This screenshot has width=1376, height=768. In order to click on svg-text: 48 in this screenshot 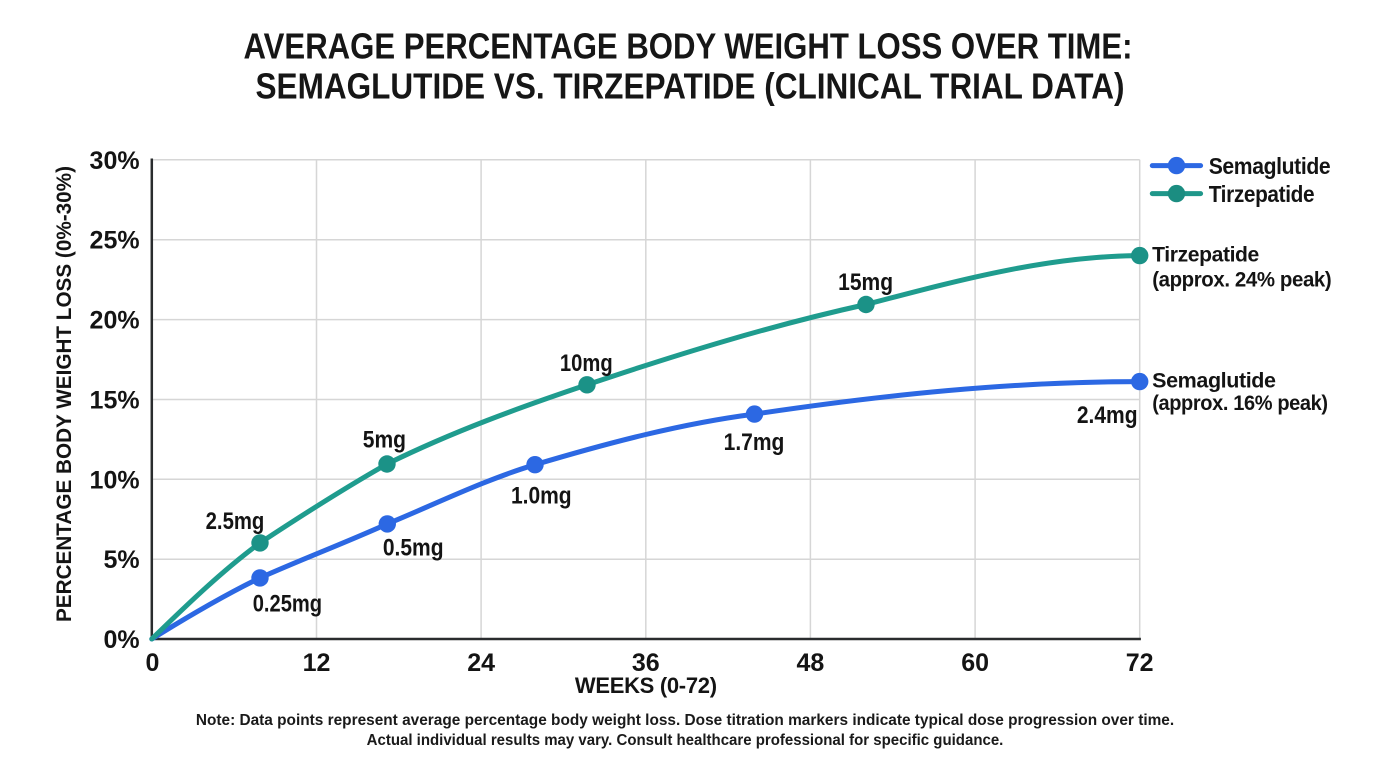, I will do `click(810, 663)`.